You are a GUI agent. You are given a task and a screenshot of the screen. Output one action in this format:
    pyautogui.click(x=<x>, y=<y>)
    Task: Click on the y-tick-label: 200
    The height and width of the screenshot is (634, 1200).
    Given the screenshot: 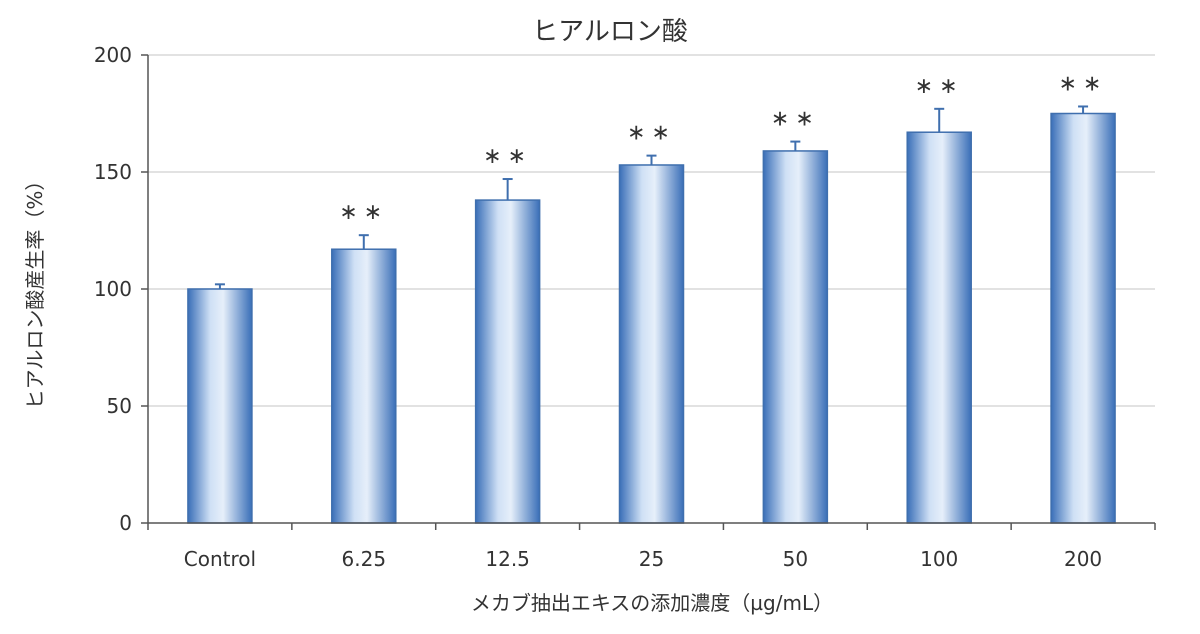 What is the action you would take?
    pyautogui.click(x=113, y=55)
    